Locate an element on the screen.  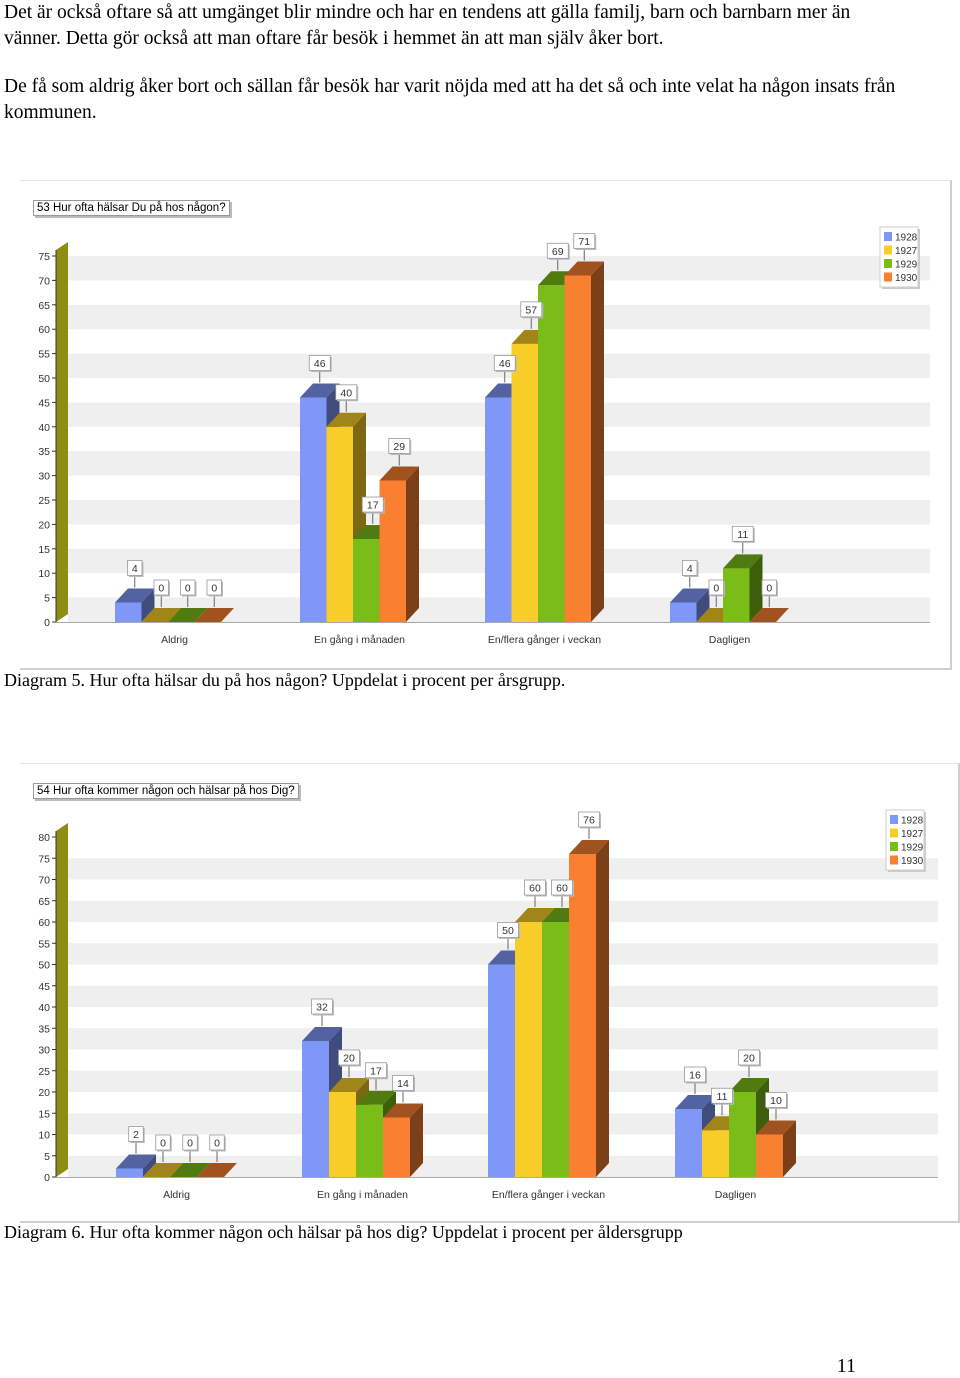
data-label: 29 is located at coordinates (400, 452).